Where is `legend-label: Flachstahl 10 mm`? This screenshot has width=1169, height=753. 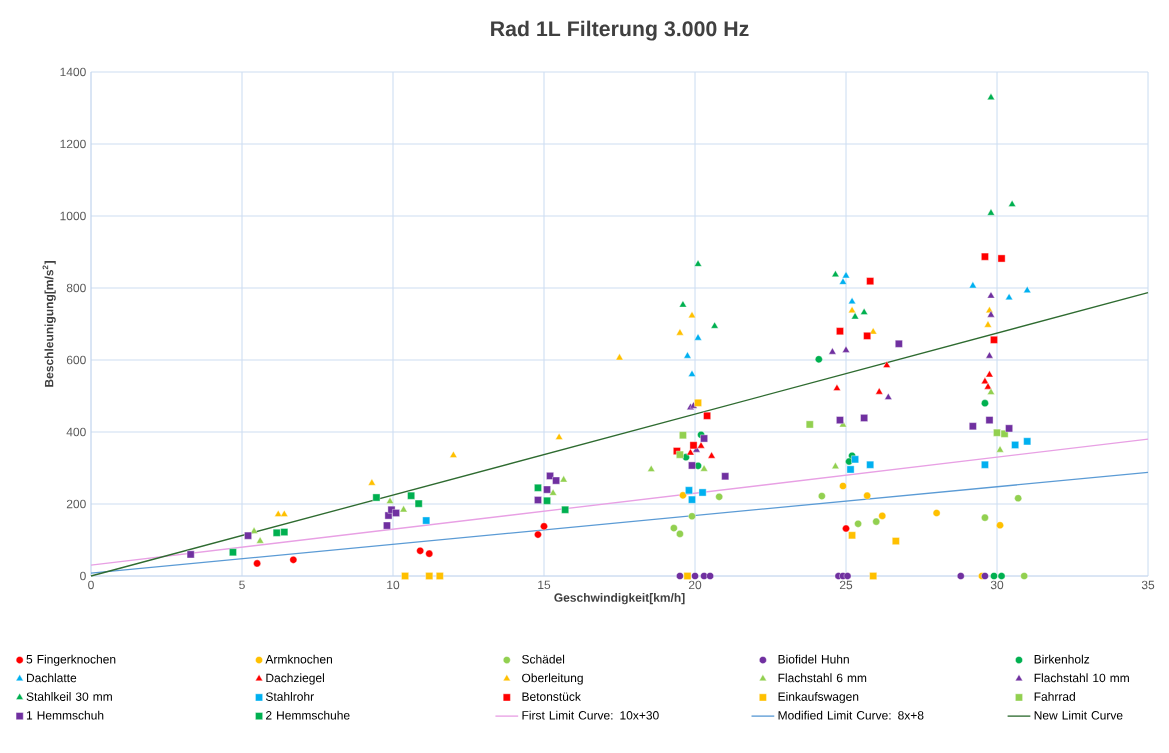
legend-label: Flachstahl 10 mm is located at coordinates (1081, 678).